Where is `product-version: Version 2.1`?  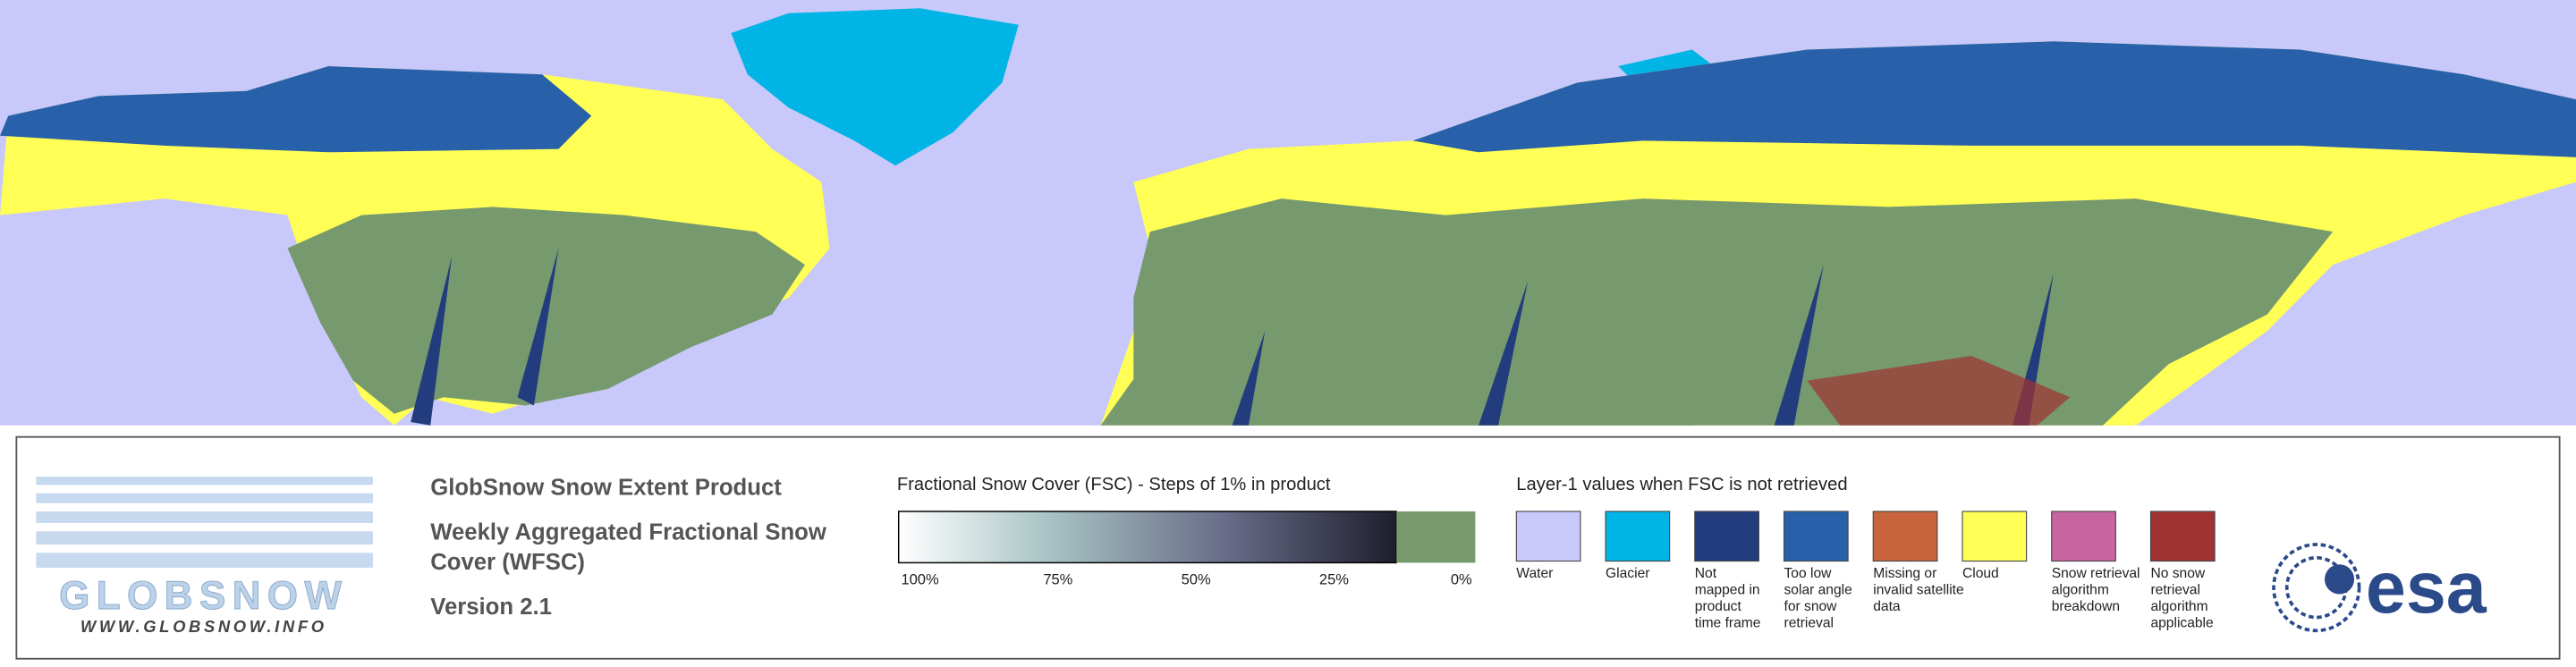
product-version: Version 2.1 is located at coordinates (491, 608).